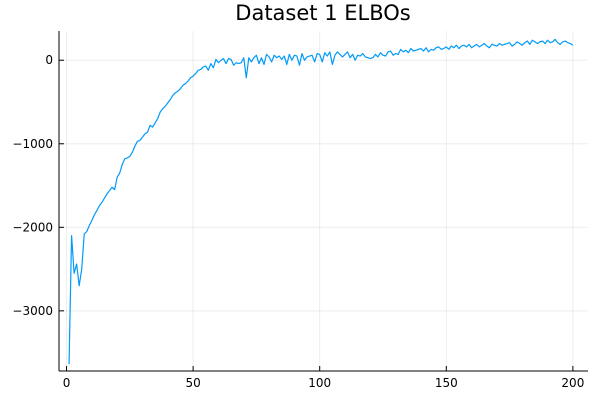  Describe the element at coordinates (67, 383) in the screenshot. I see `x-tick-label: 0` at that location.